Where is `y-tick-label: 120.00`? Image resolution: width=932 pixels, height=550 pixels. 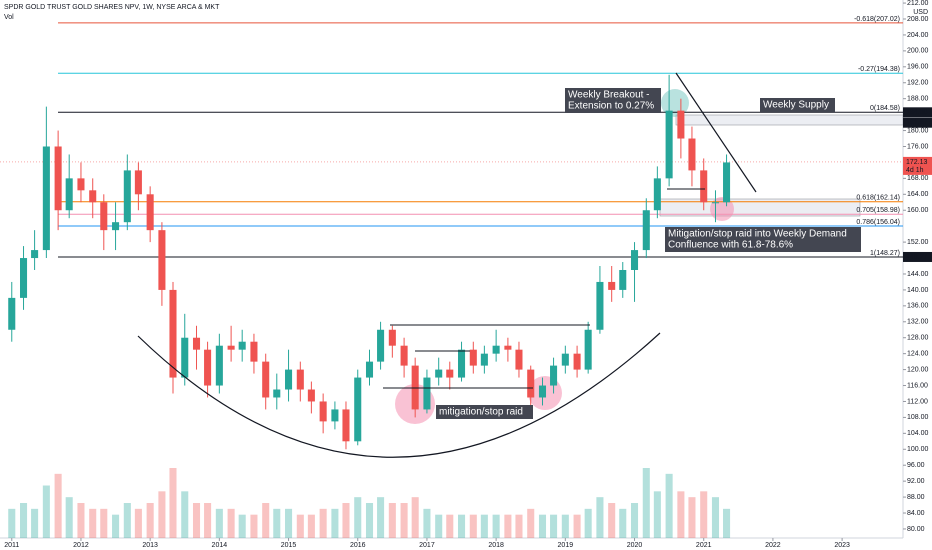
y-tick-label: 120.00 is located at coordinates (918, 369).